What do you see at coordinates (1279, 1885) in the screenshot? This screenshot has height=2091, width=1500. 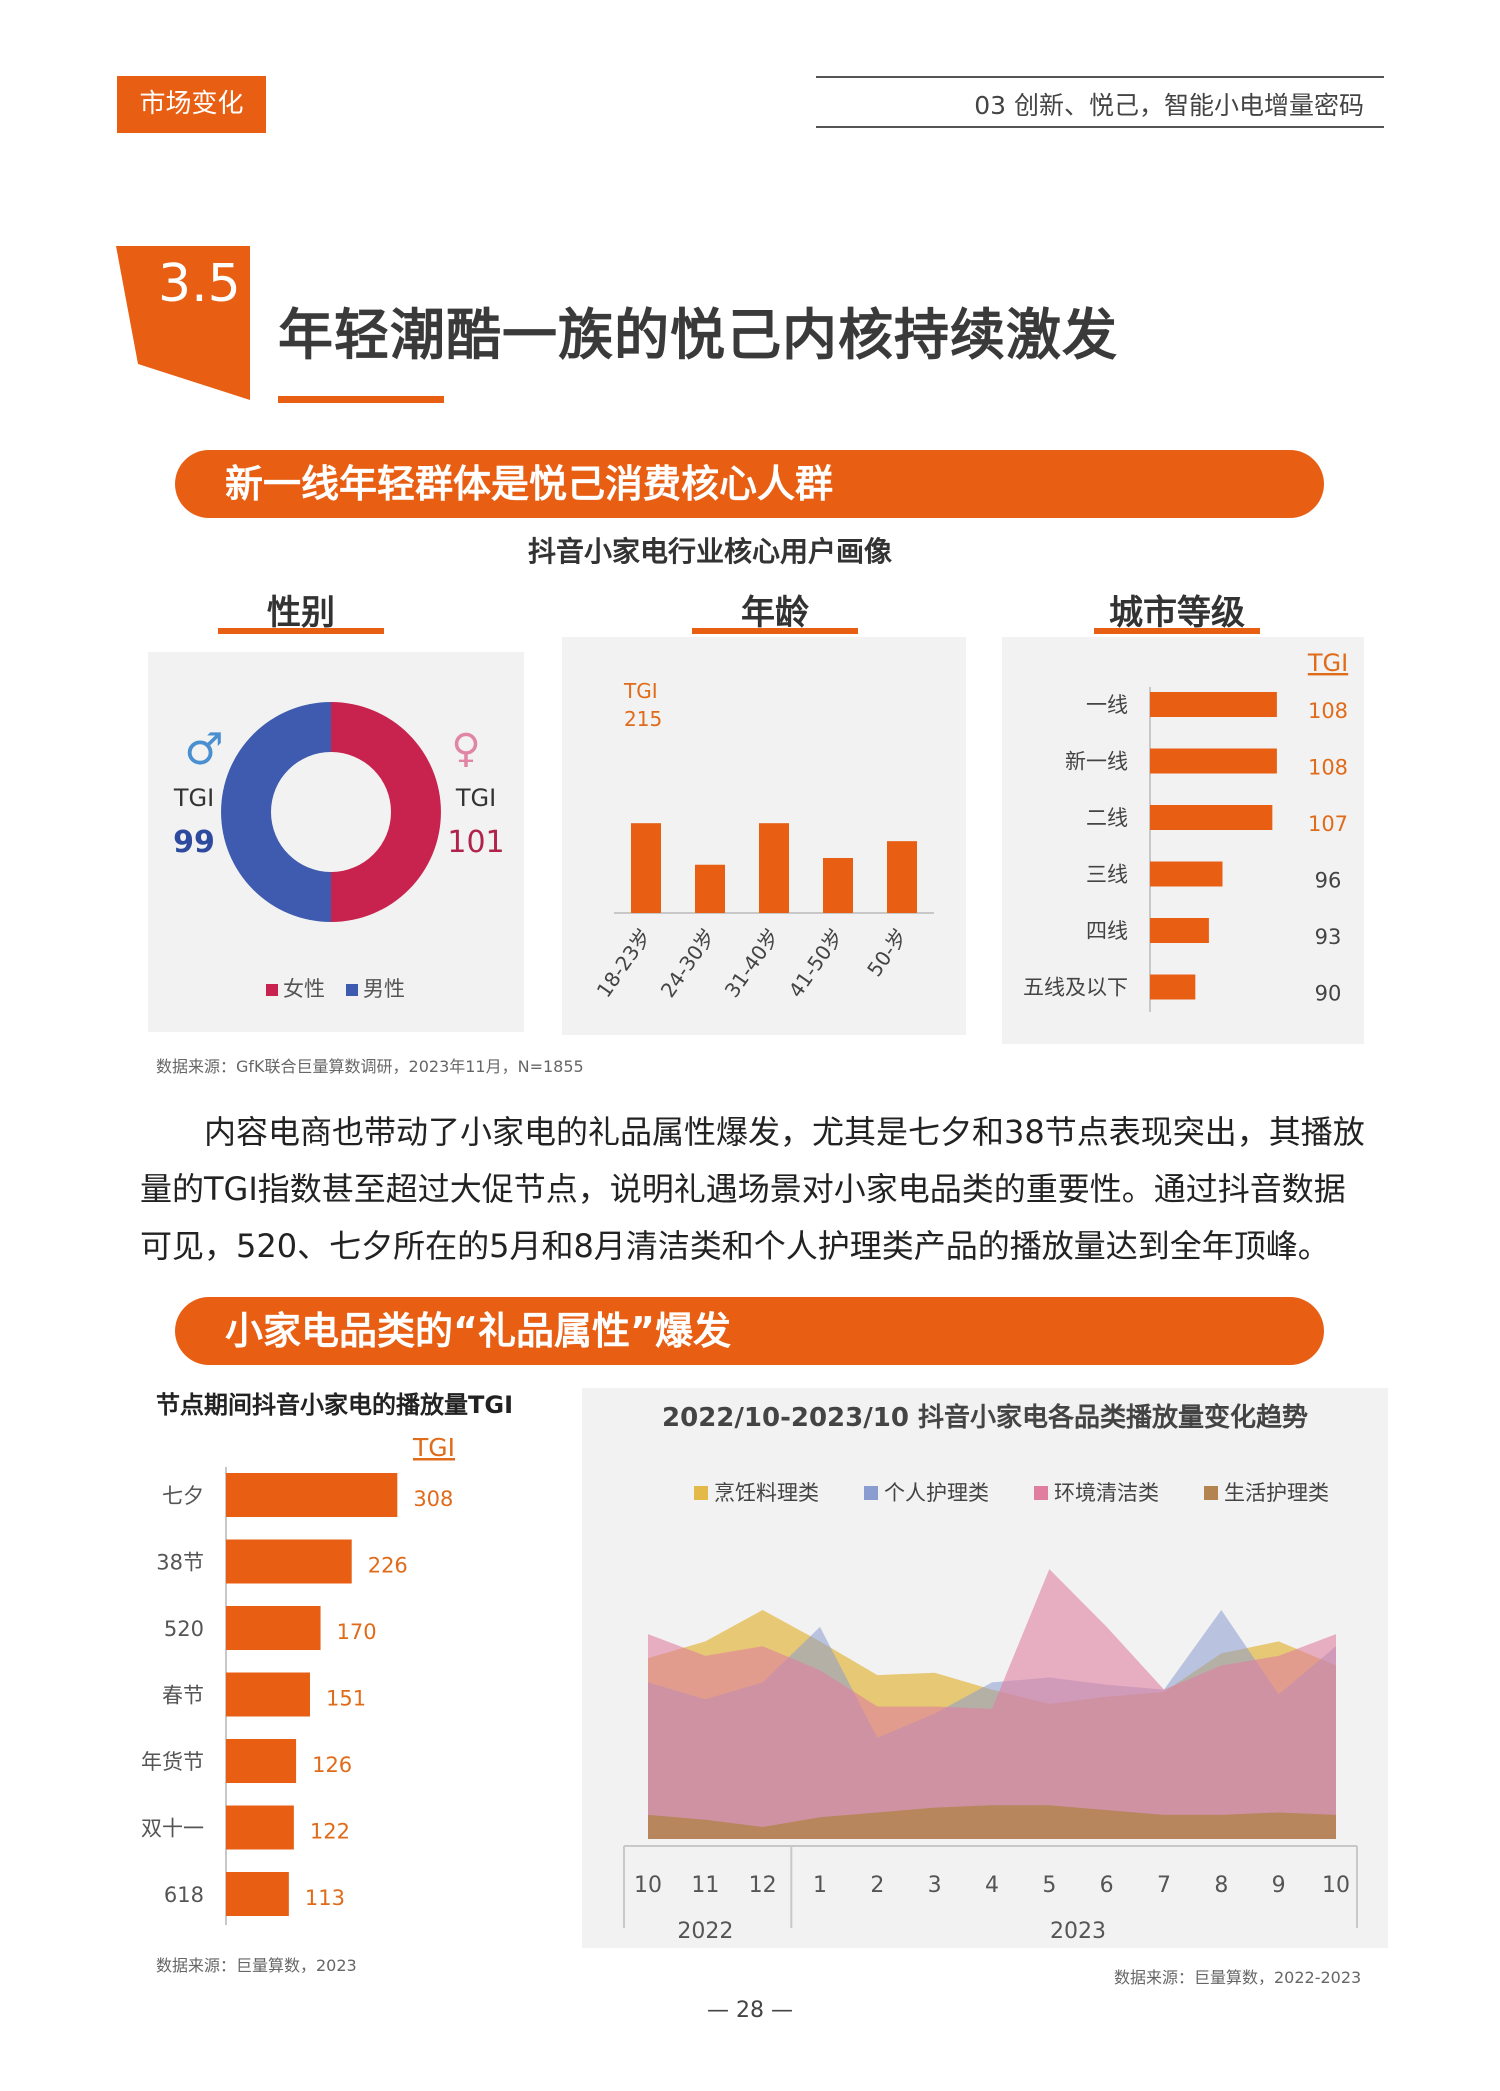 I see `trend-x-tick: 9` at bounding box center [1279, 1885].